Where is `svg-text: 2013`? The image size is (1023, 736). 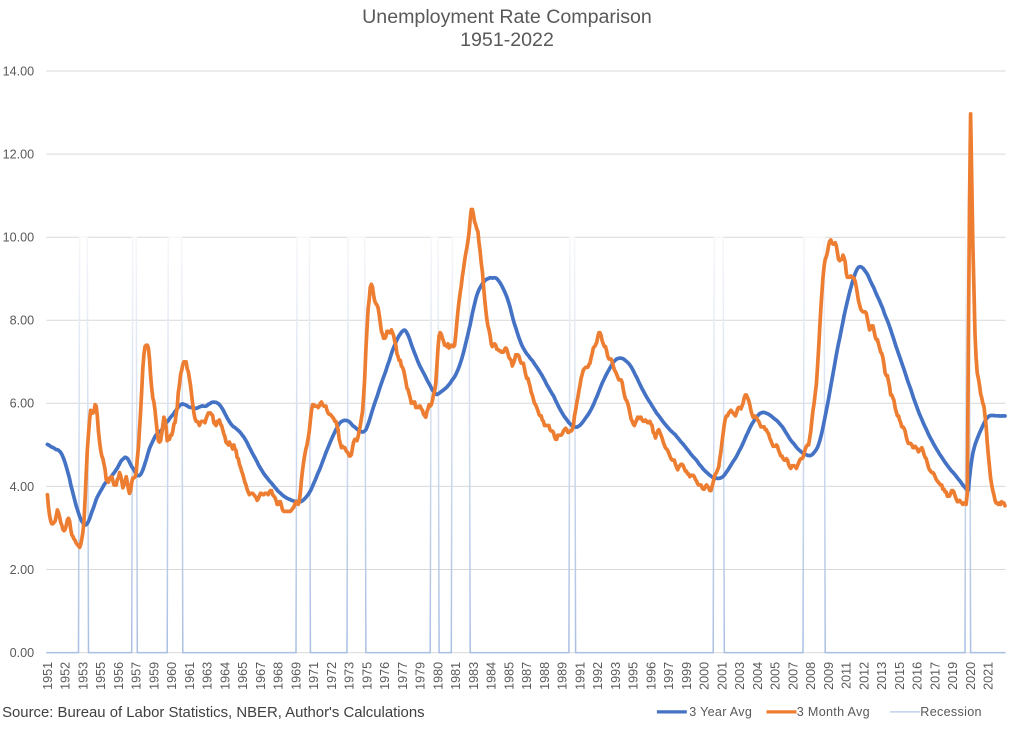 svg-text: 2013 is located at coordinates (882, 676).